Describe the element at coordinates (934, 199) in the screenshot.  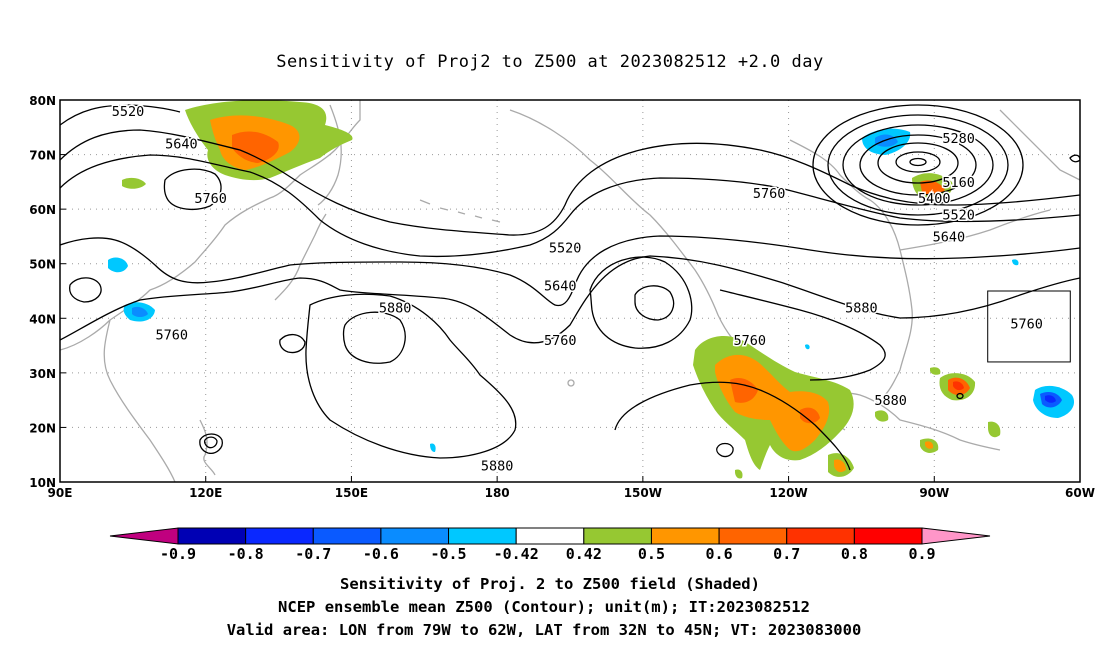
I see `contour-label: 5400` at that location.